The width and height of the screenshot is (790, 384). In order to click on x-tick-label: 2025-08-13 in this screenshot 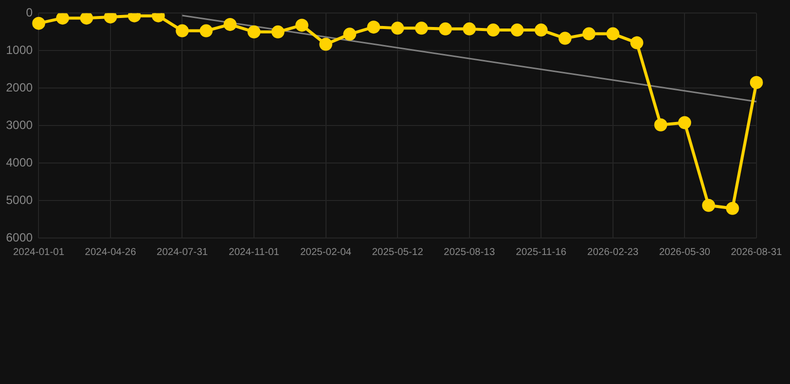, I will do `click(470, 252)`.